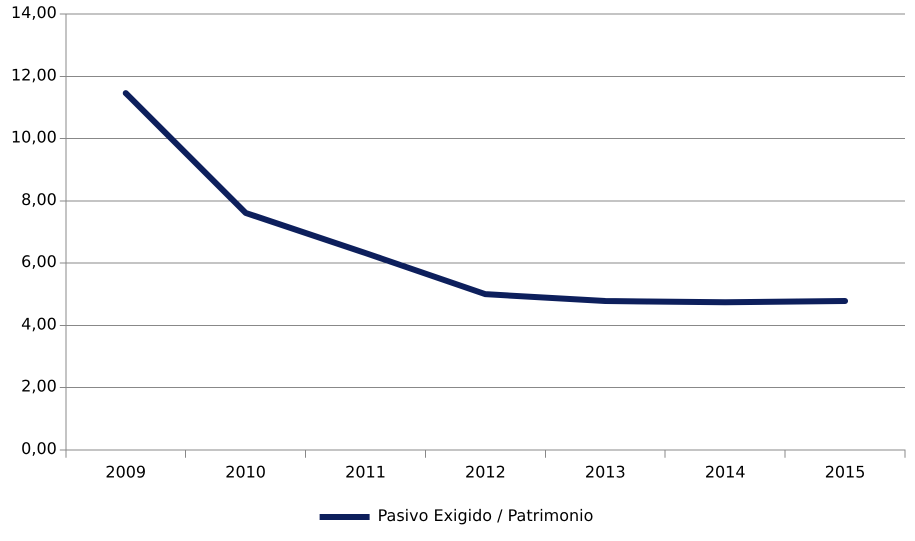 Image resolution: width=915 pixels, height=541 pixels. Describe the element at coordinates (125, 472) in the screenshot. I see `x-tick-label: 2009` at that location.